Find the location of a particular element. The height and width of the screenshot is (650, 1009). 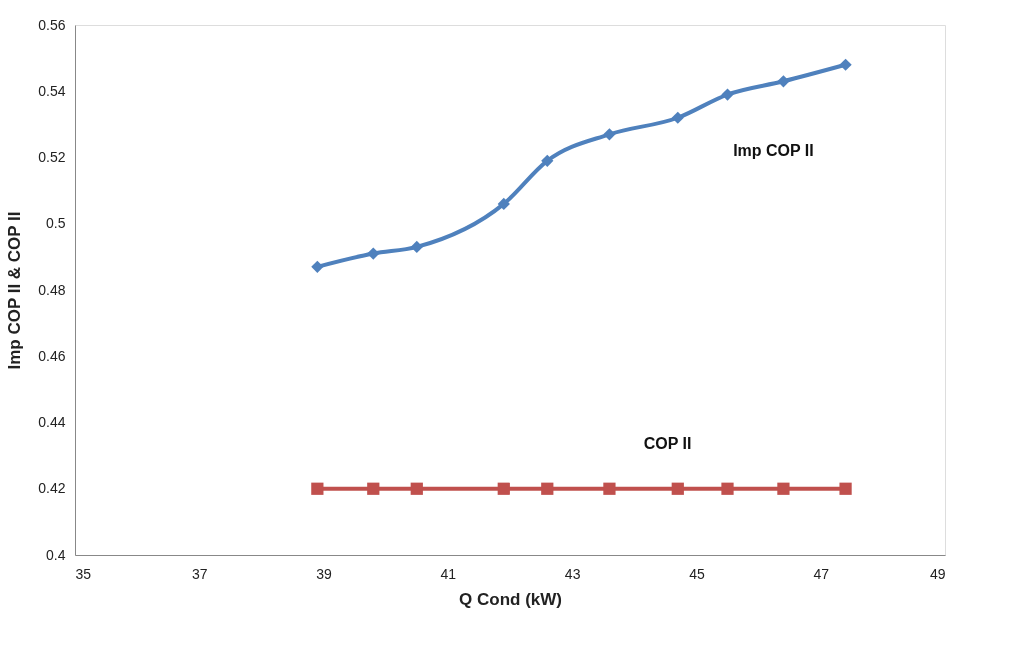

y-tick-label: 0.42 is located at coordinates (52, 488).